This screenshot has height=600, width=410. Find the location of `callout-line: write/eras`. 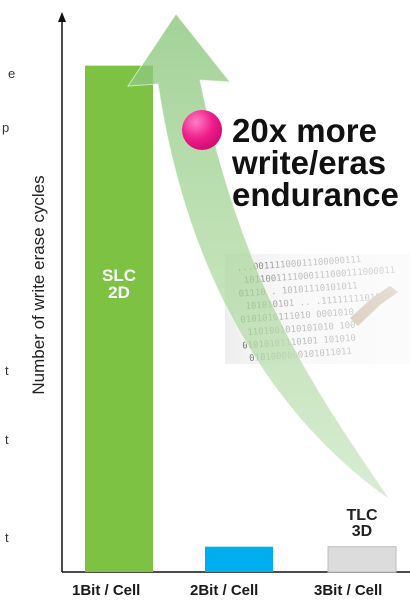

callout-line: write/eras is located at coordinates (309, 162).